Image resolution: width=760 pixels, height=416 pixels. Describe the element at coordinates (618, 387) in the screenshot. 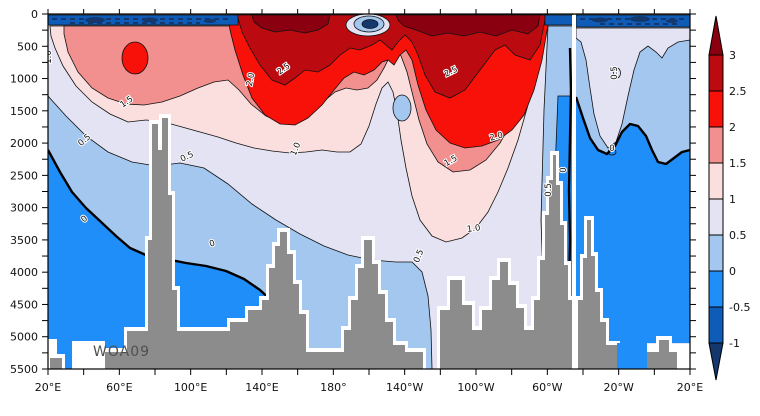

I see `x-axis-tick-label: 20°W` at that location.